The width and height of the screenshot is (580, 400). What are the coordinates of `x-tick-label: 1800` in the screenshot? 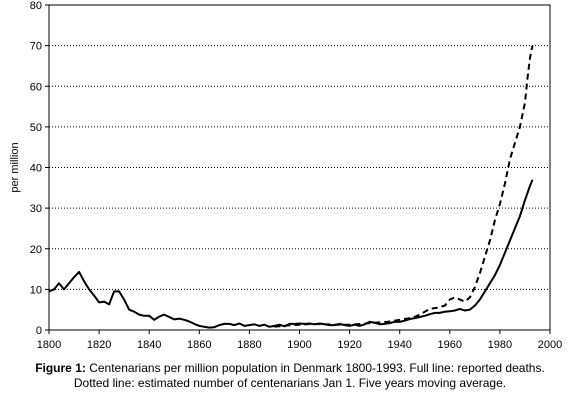 It's located at (49, 345).